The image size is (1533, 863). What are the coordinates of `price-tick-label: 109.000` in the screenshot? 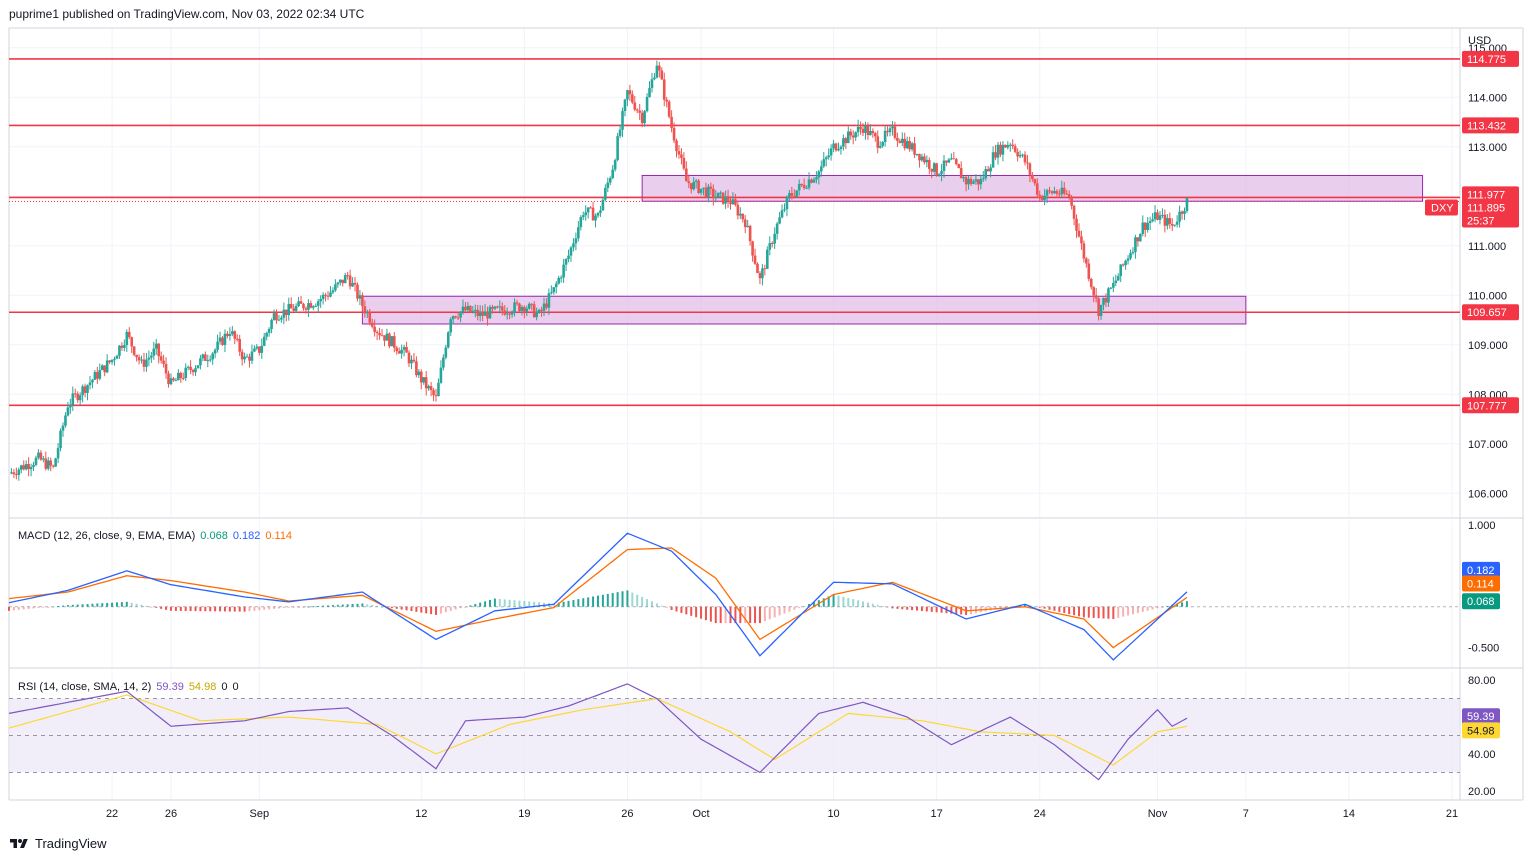 It's located at (1488, 346).